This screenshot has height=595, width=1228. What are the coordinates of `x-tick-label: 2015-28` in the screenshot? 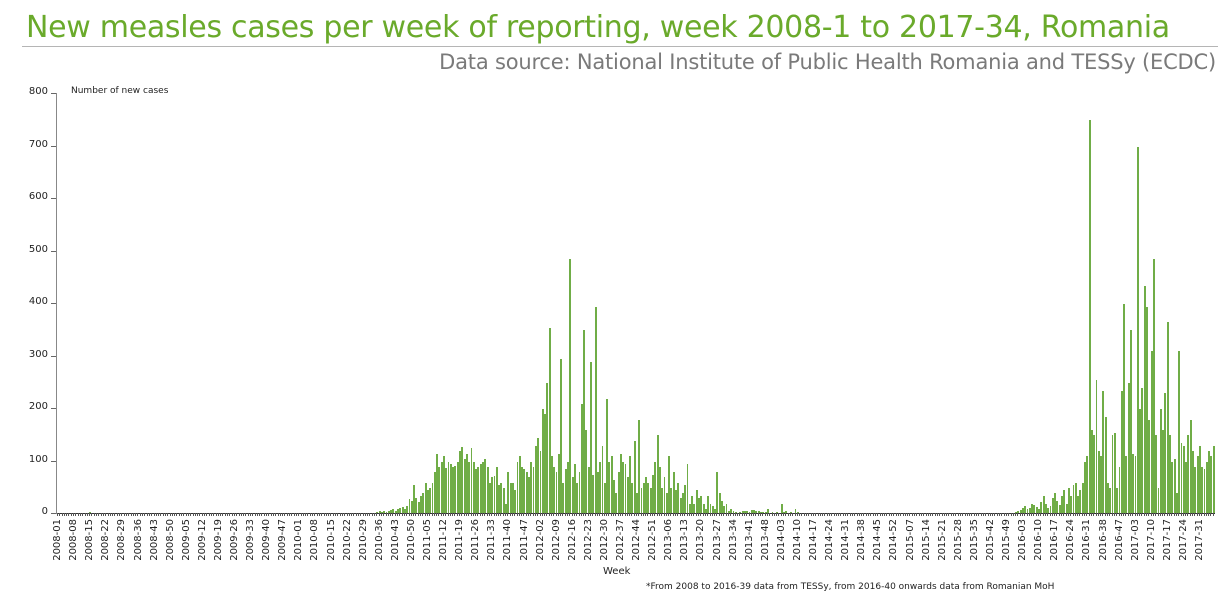 It's located at (958, 540).